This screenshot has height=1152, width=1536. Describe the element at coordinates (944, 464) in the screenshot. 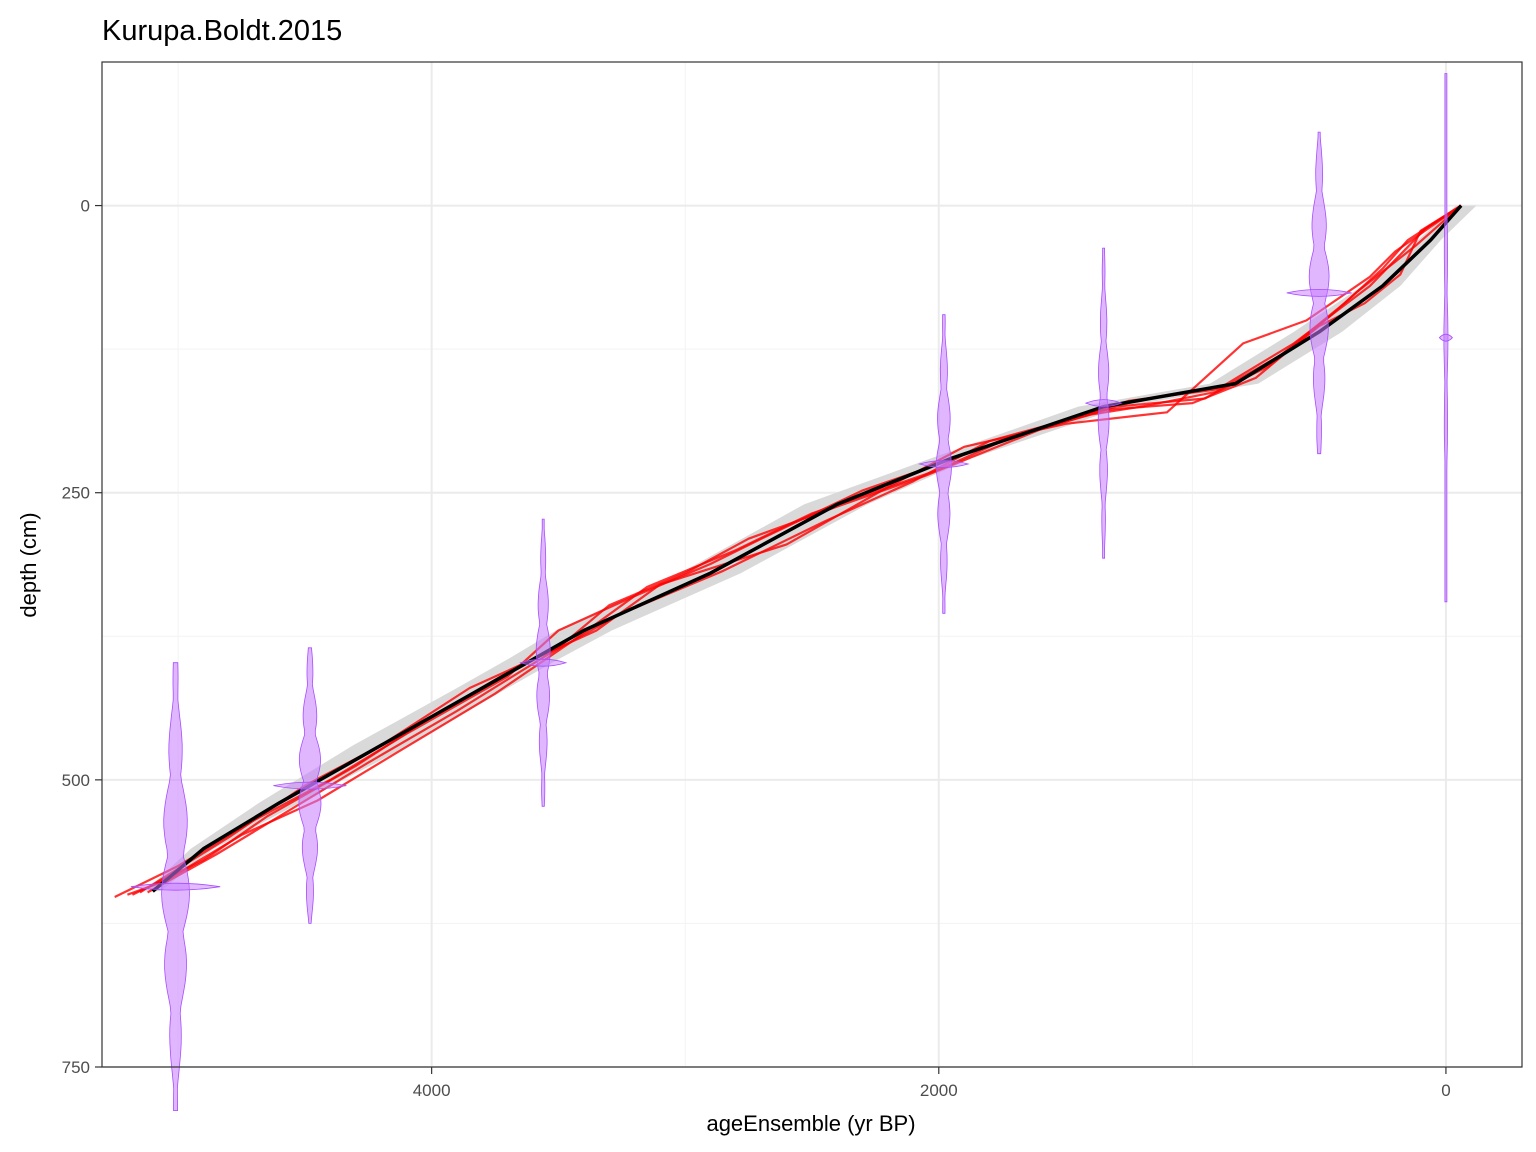

I see `radiocarbon-date-4-horizontal` at that location.